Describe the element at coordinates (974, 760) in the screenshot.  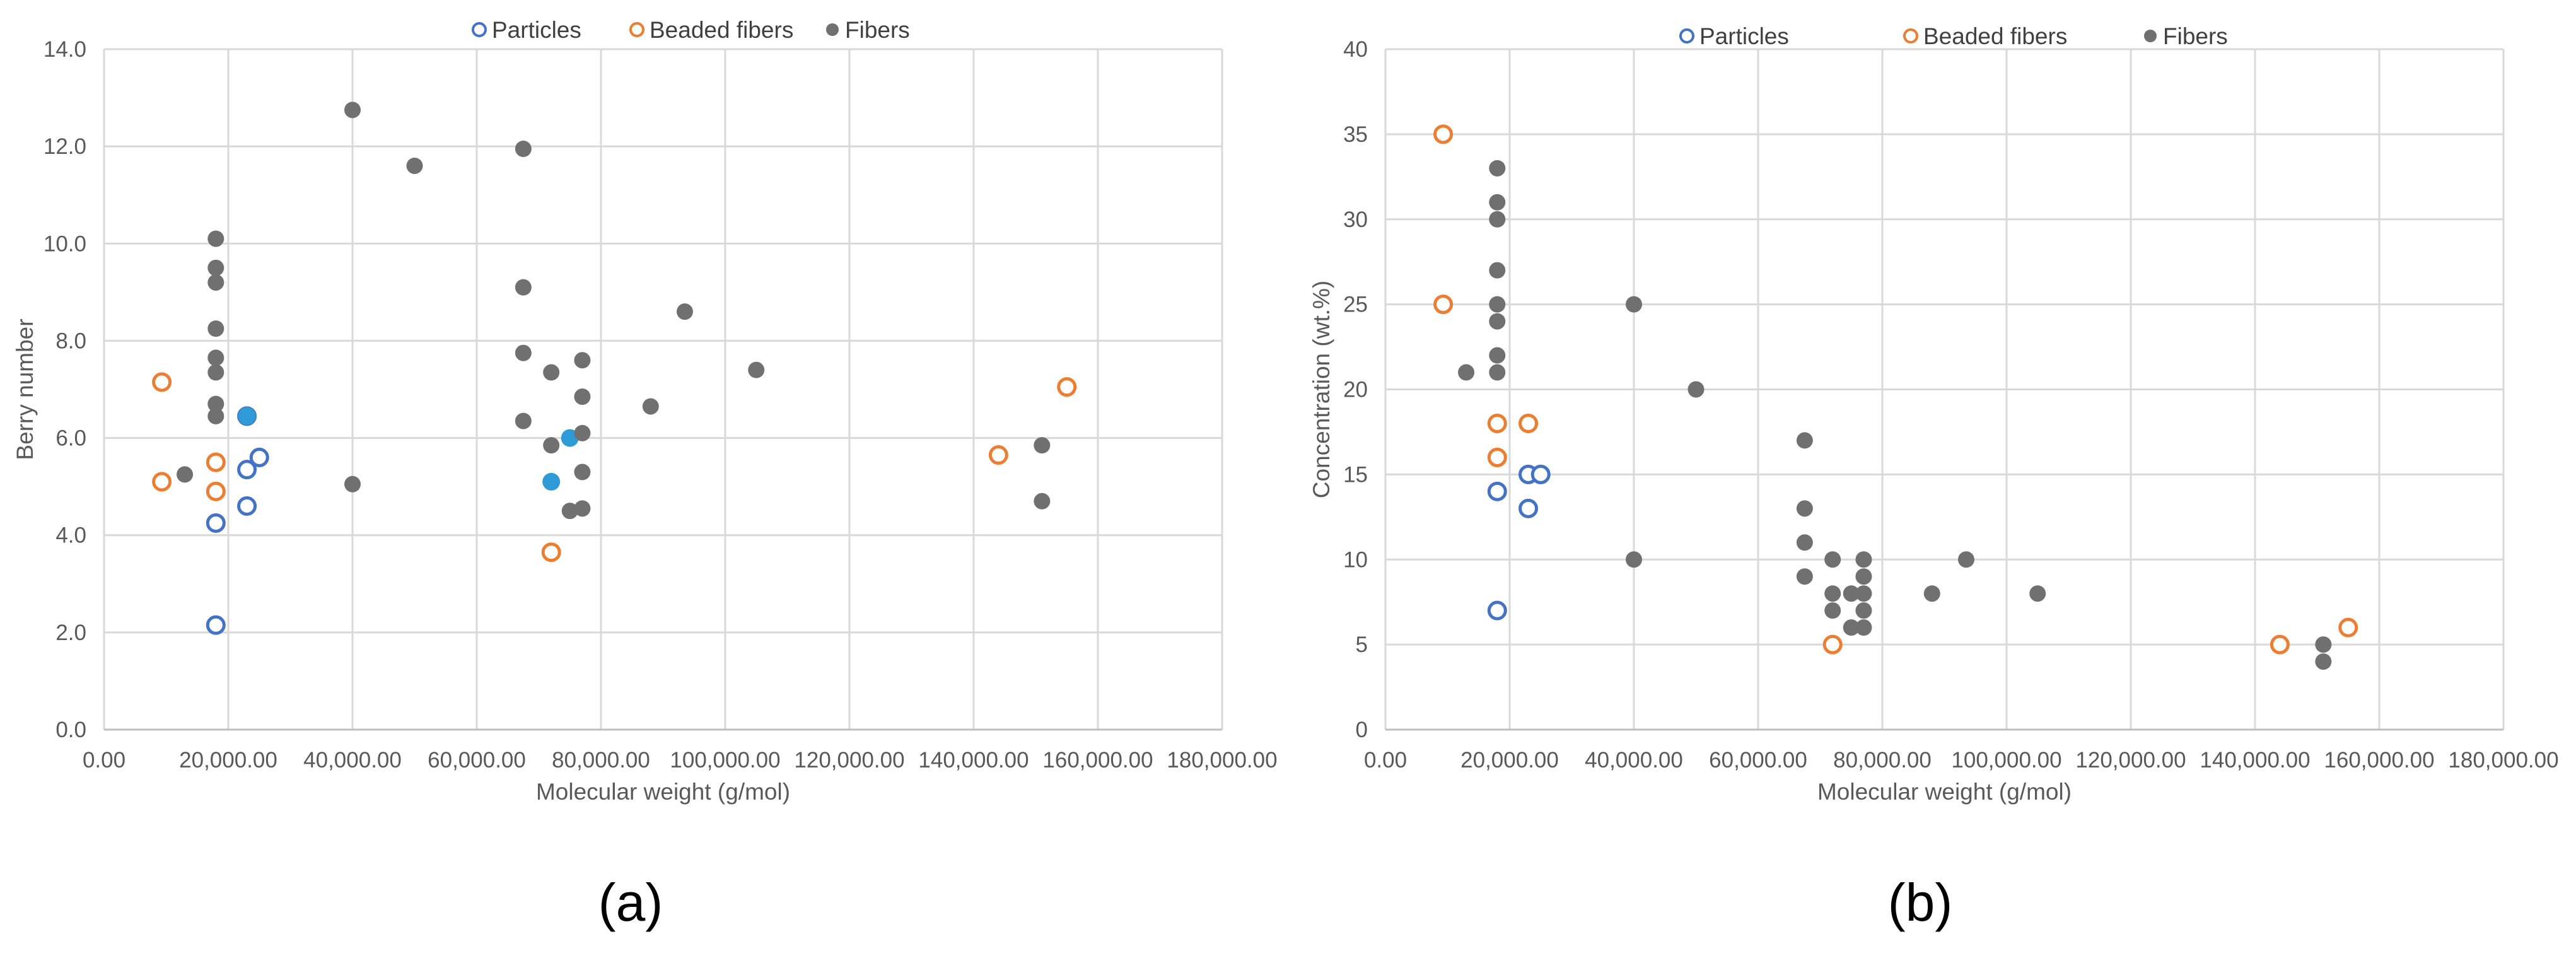
I see `x-tick-label: 140,000.00` at that location.